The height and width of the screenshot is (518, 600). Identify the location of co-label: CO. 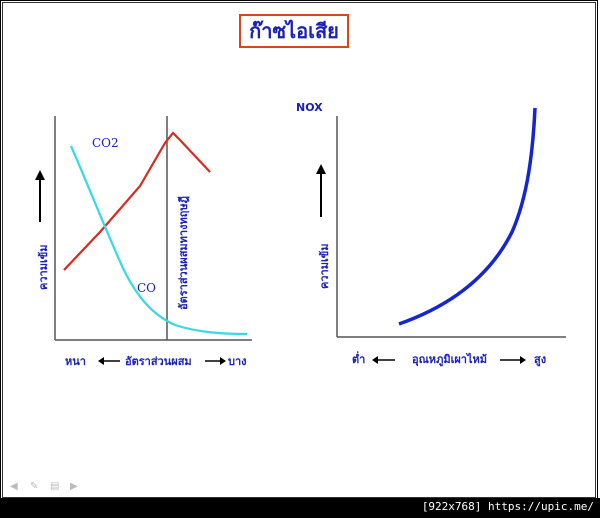
(146, 288).